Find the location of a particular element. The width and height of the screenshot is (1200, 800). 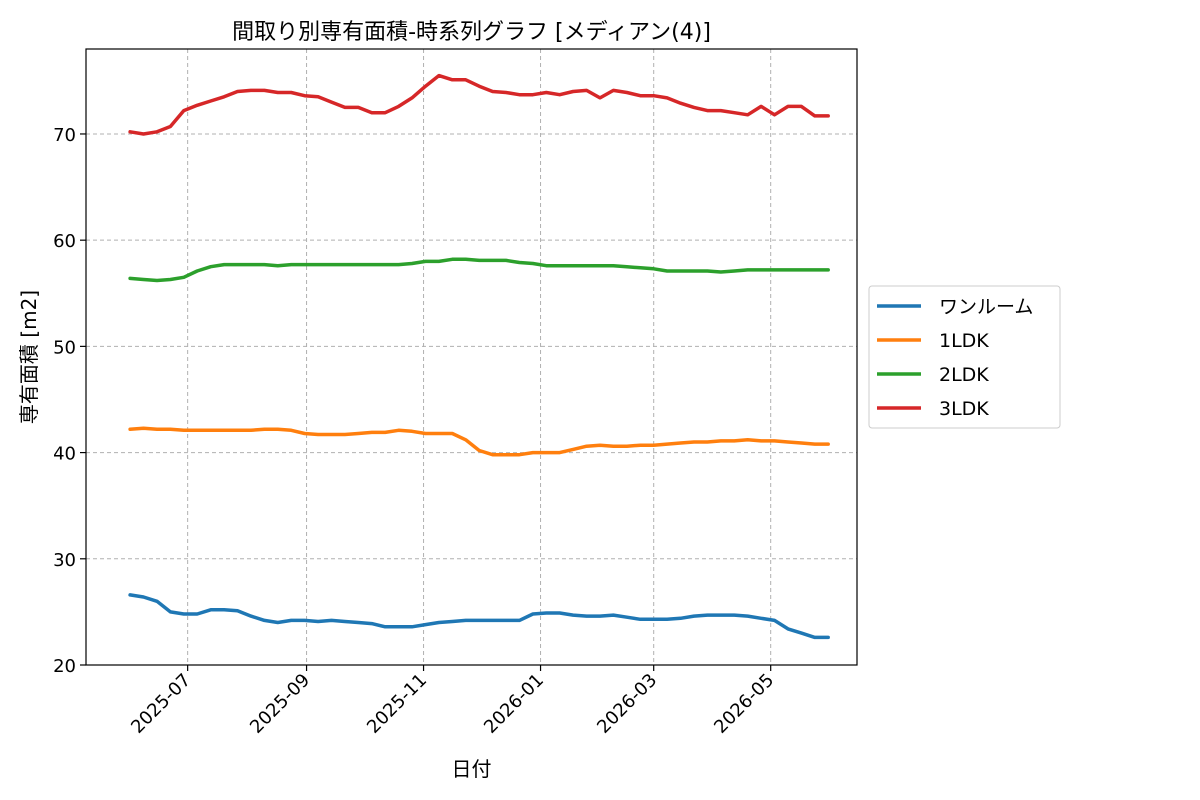

x-tick-label: 2026-01 is located at coordinates (514, 704).